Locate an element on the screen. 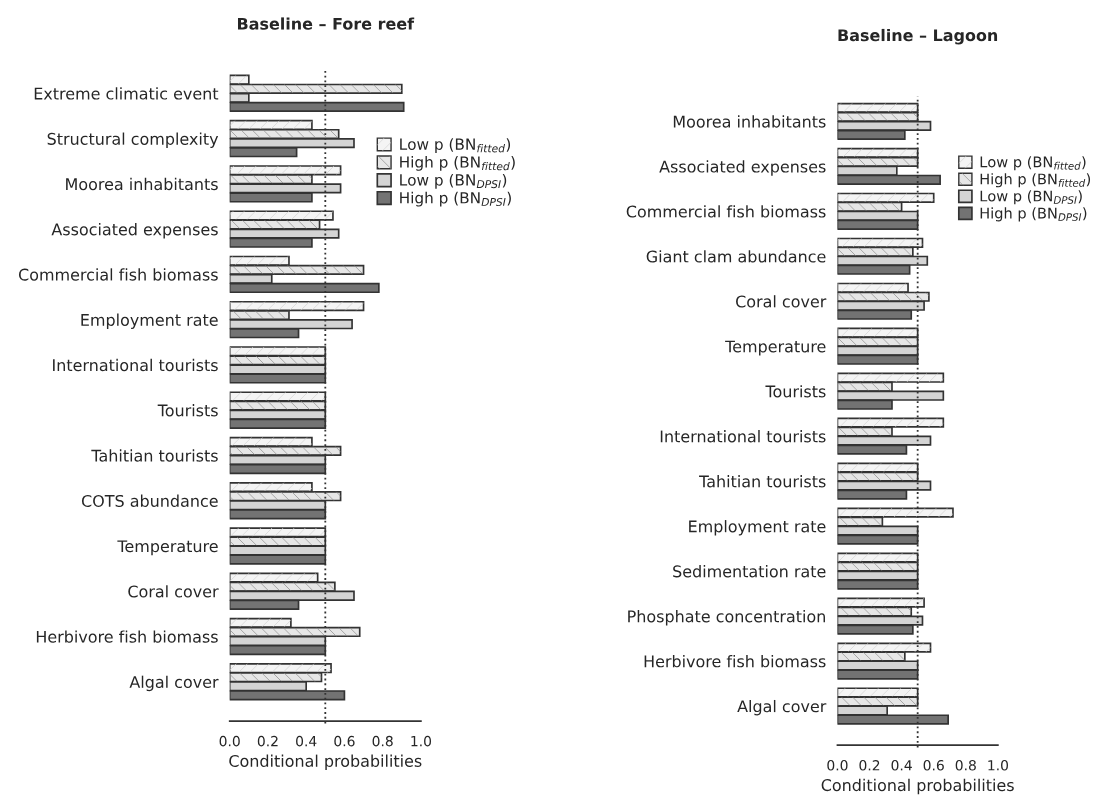 This screenshot has width=1099, height=805. chart-title: Baseline – Lagoon is located at coordinates (918, 36).